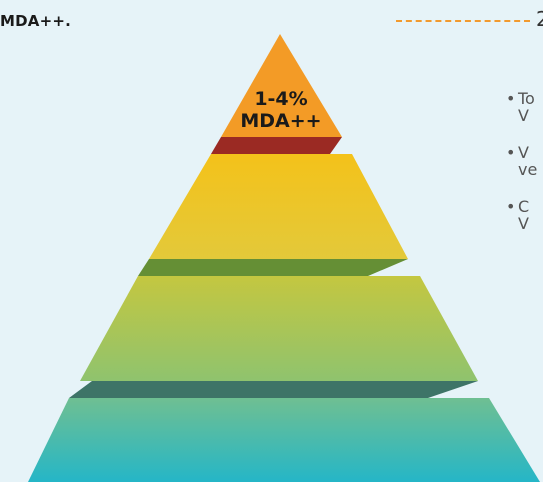  I want to click on apex-label-line2: MDA++, so click(280, 121).